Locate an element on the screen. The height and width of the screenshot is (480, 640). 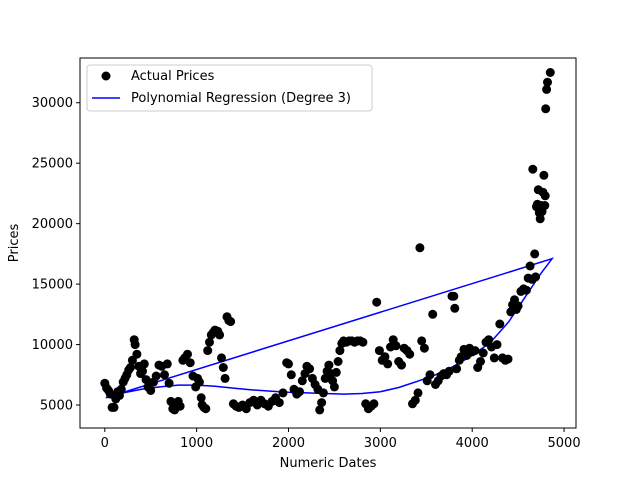
x-tick-label: 3000 is located at coordinates (380, 443).